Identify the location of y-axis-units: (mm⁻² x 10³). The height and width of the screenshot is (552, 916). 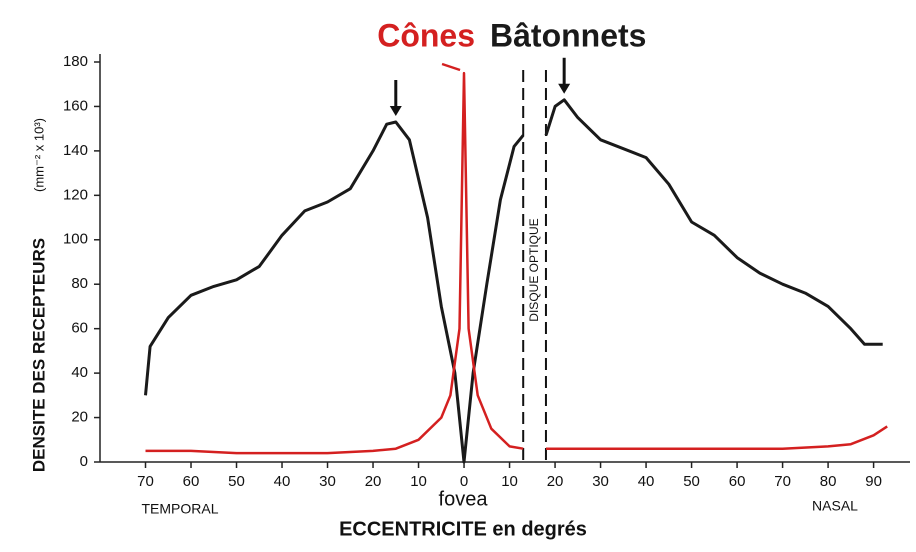
(38, 155).